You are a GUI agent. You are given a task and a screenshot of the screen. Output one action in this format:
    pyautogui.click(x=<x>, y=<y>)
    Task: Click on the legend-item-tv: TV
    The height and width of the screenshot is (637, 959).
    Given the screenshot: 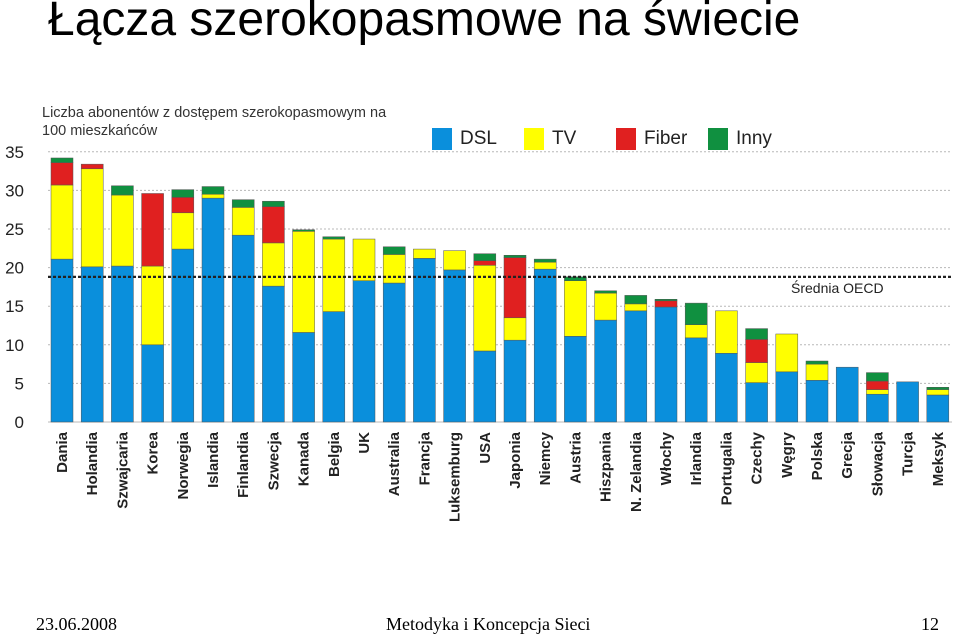 What is the action you would take?
    pyautogui.click(x=550, y=139)
    